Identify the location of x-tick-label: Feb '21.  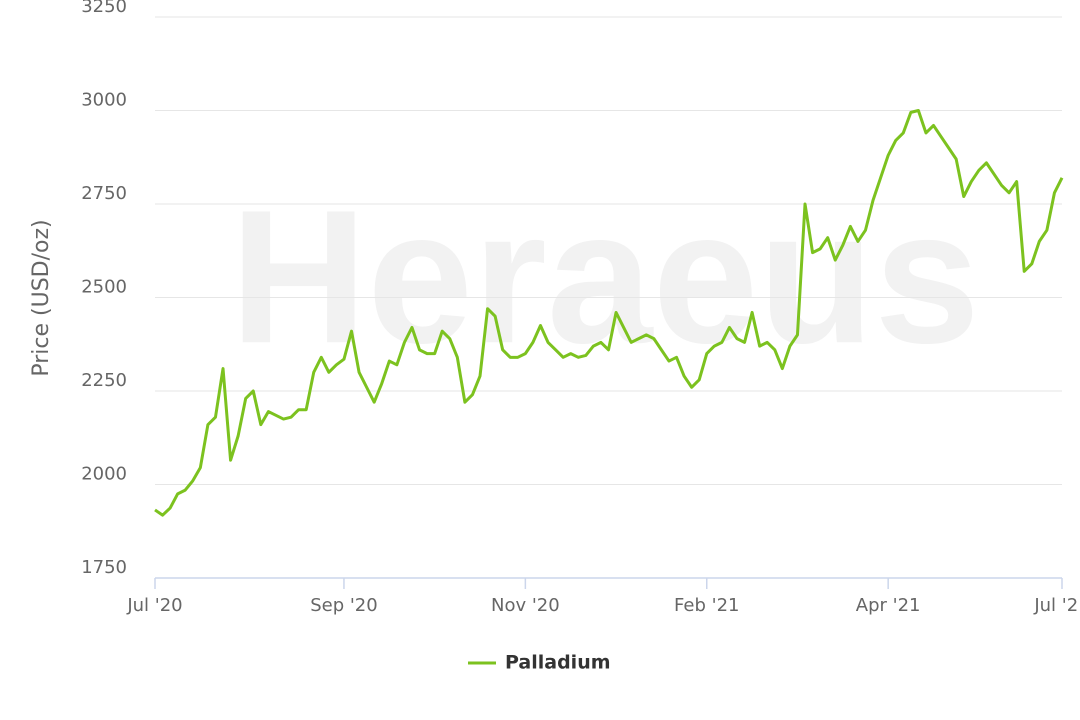
(706, 605).